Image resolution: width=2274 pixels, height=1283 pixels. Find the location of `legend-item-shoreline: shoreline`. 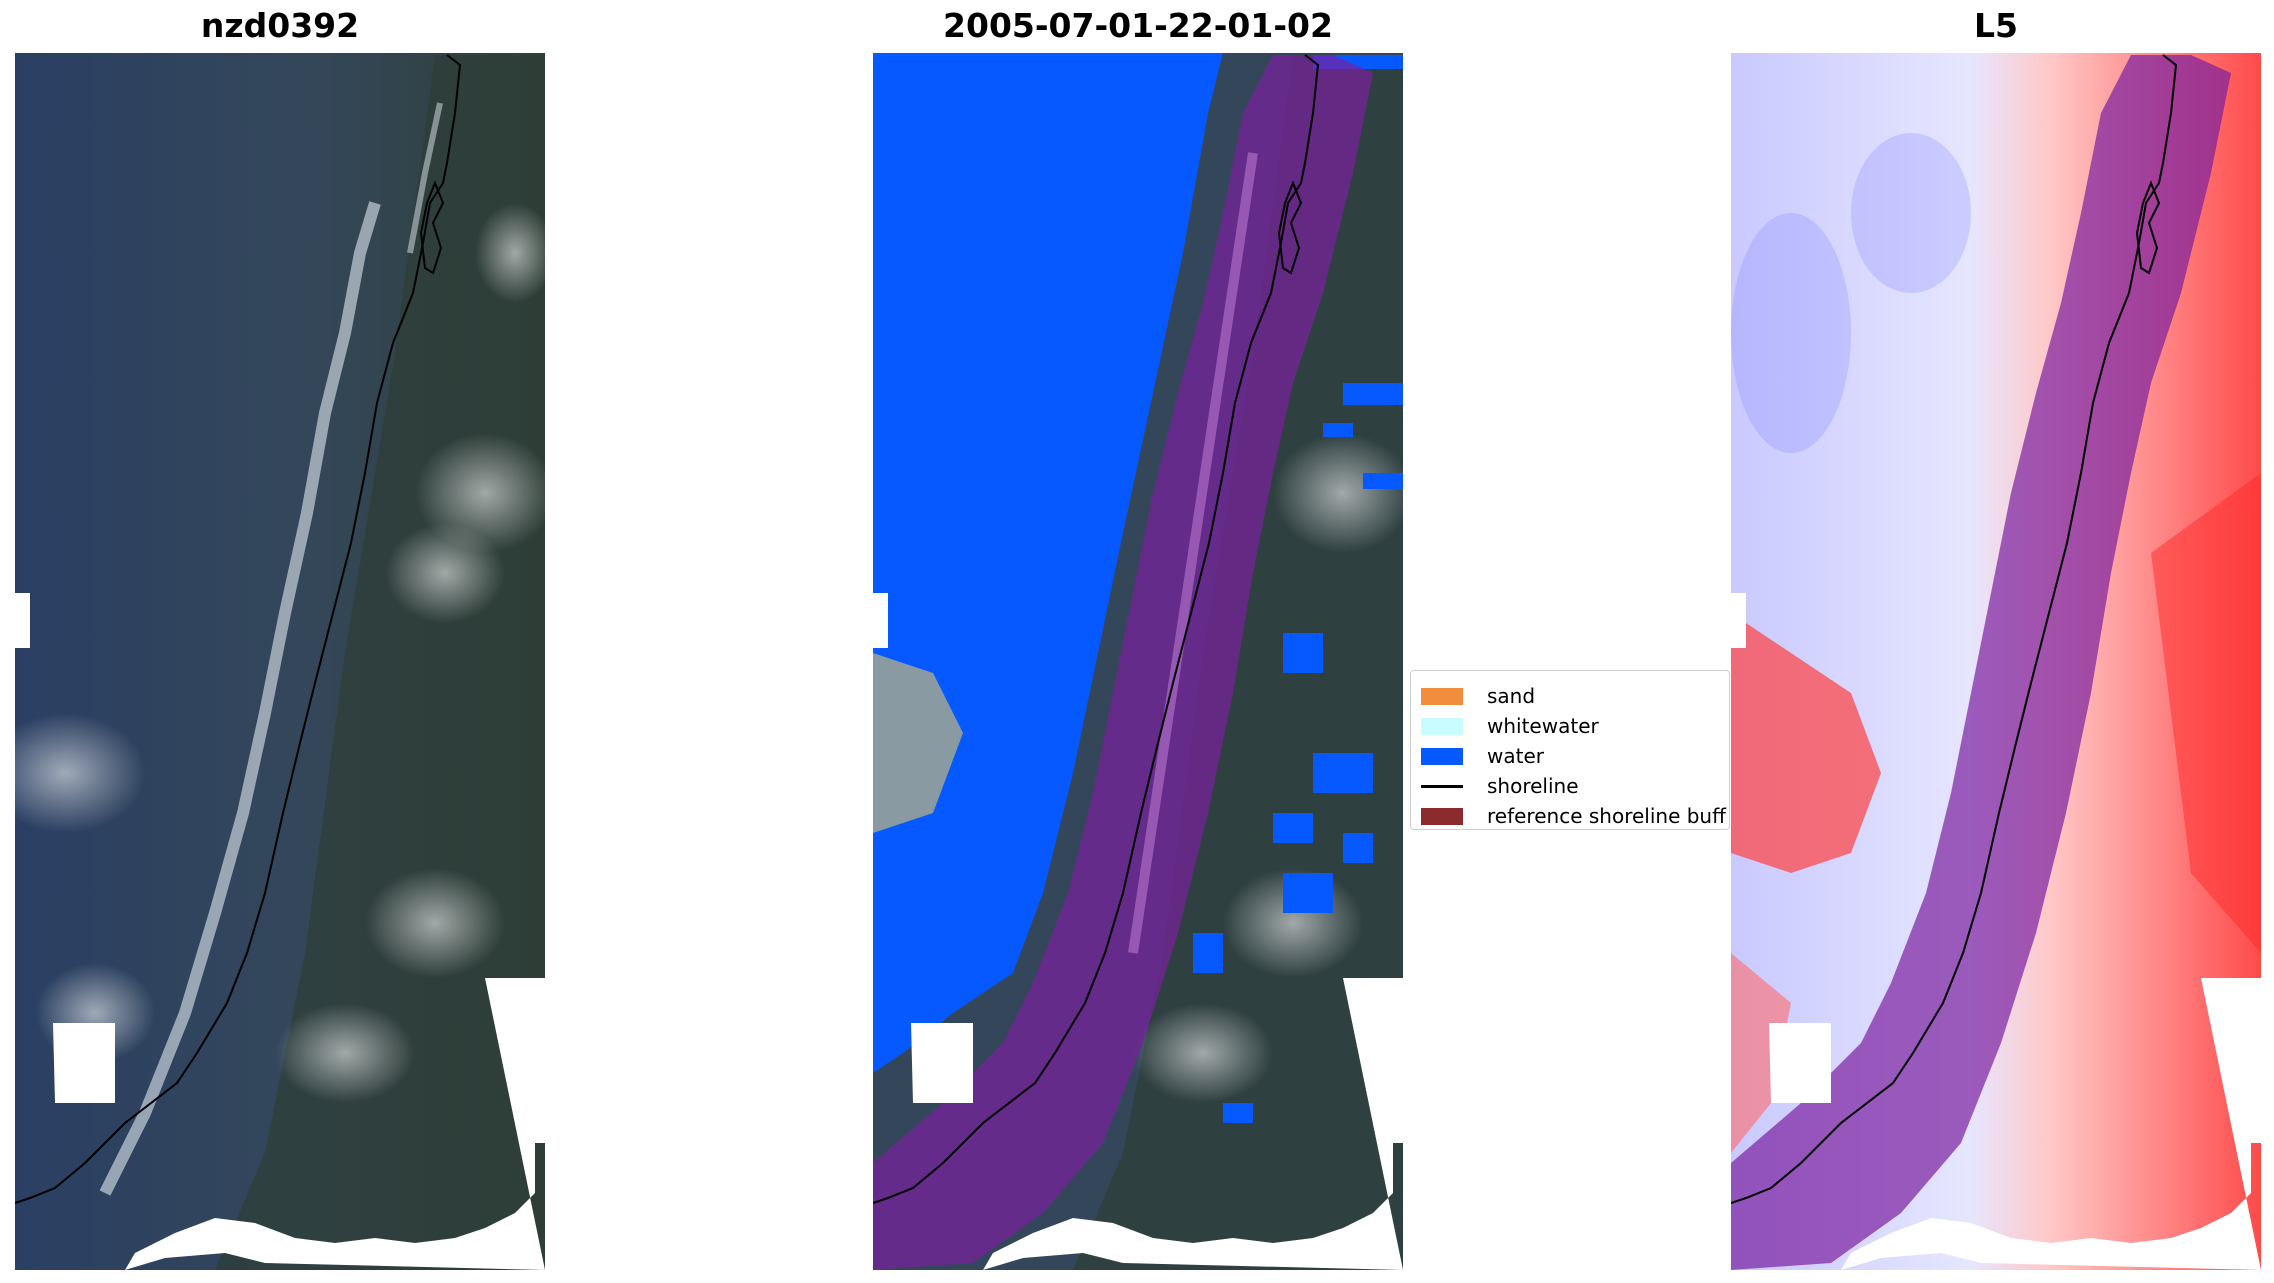

legend-item-shoreline: shoreline is located at coordinates (1500, 786).